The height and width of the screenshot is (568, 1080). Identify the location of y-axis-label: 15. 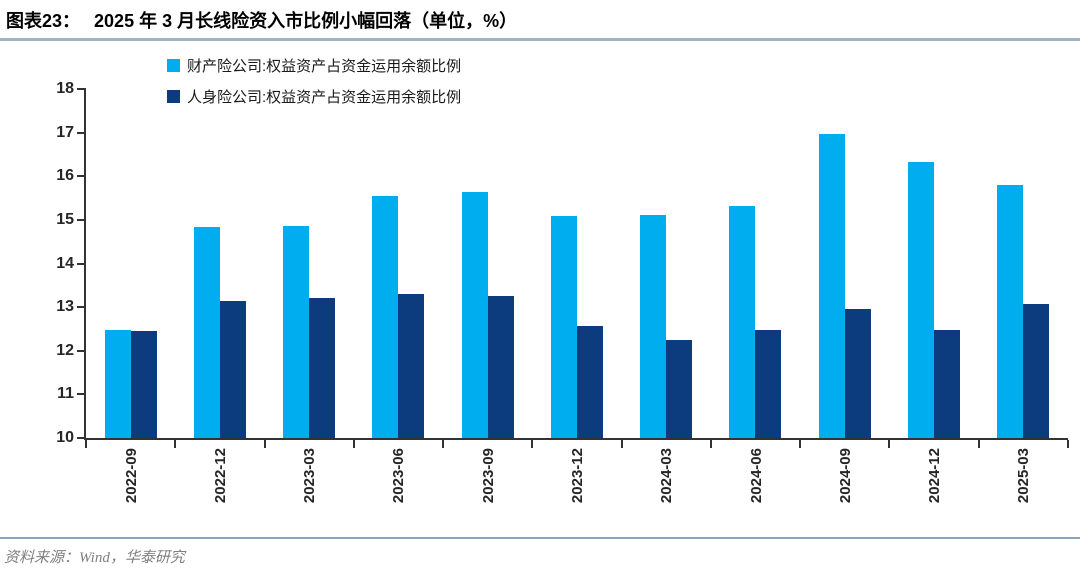
(65, 219).